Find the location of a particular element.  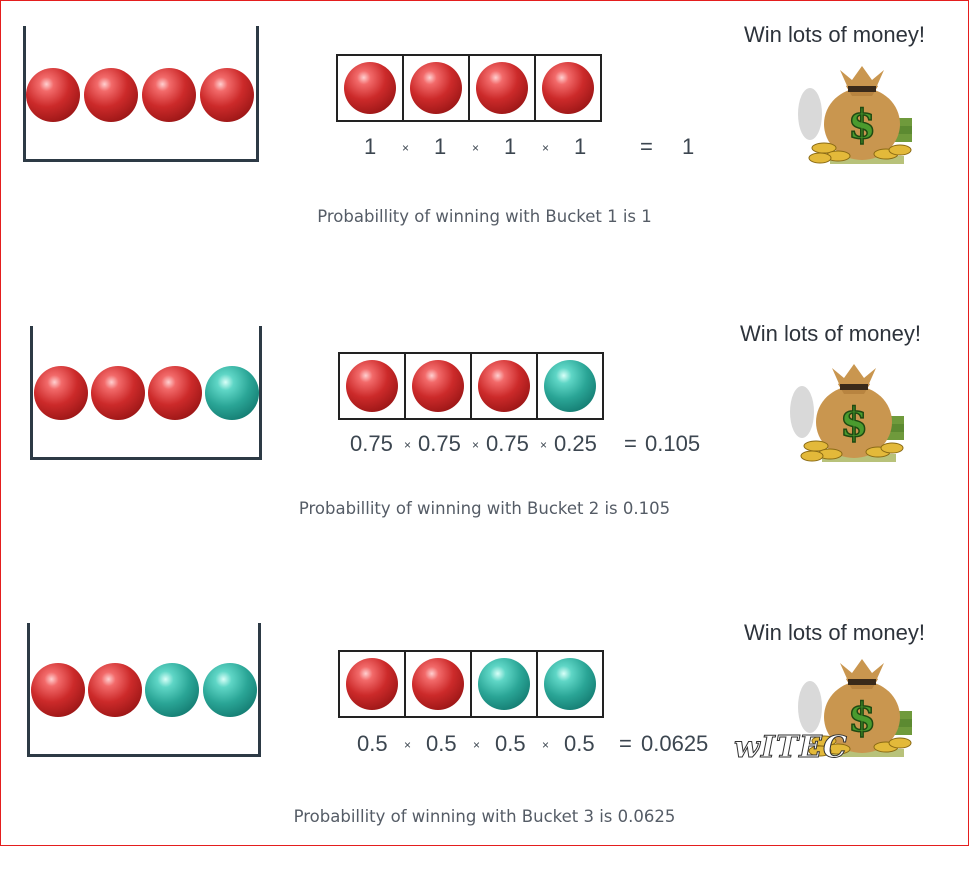

factor-4: 0.5 is located at coordinates (579, 743).